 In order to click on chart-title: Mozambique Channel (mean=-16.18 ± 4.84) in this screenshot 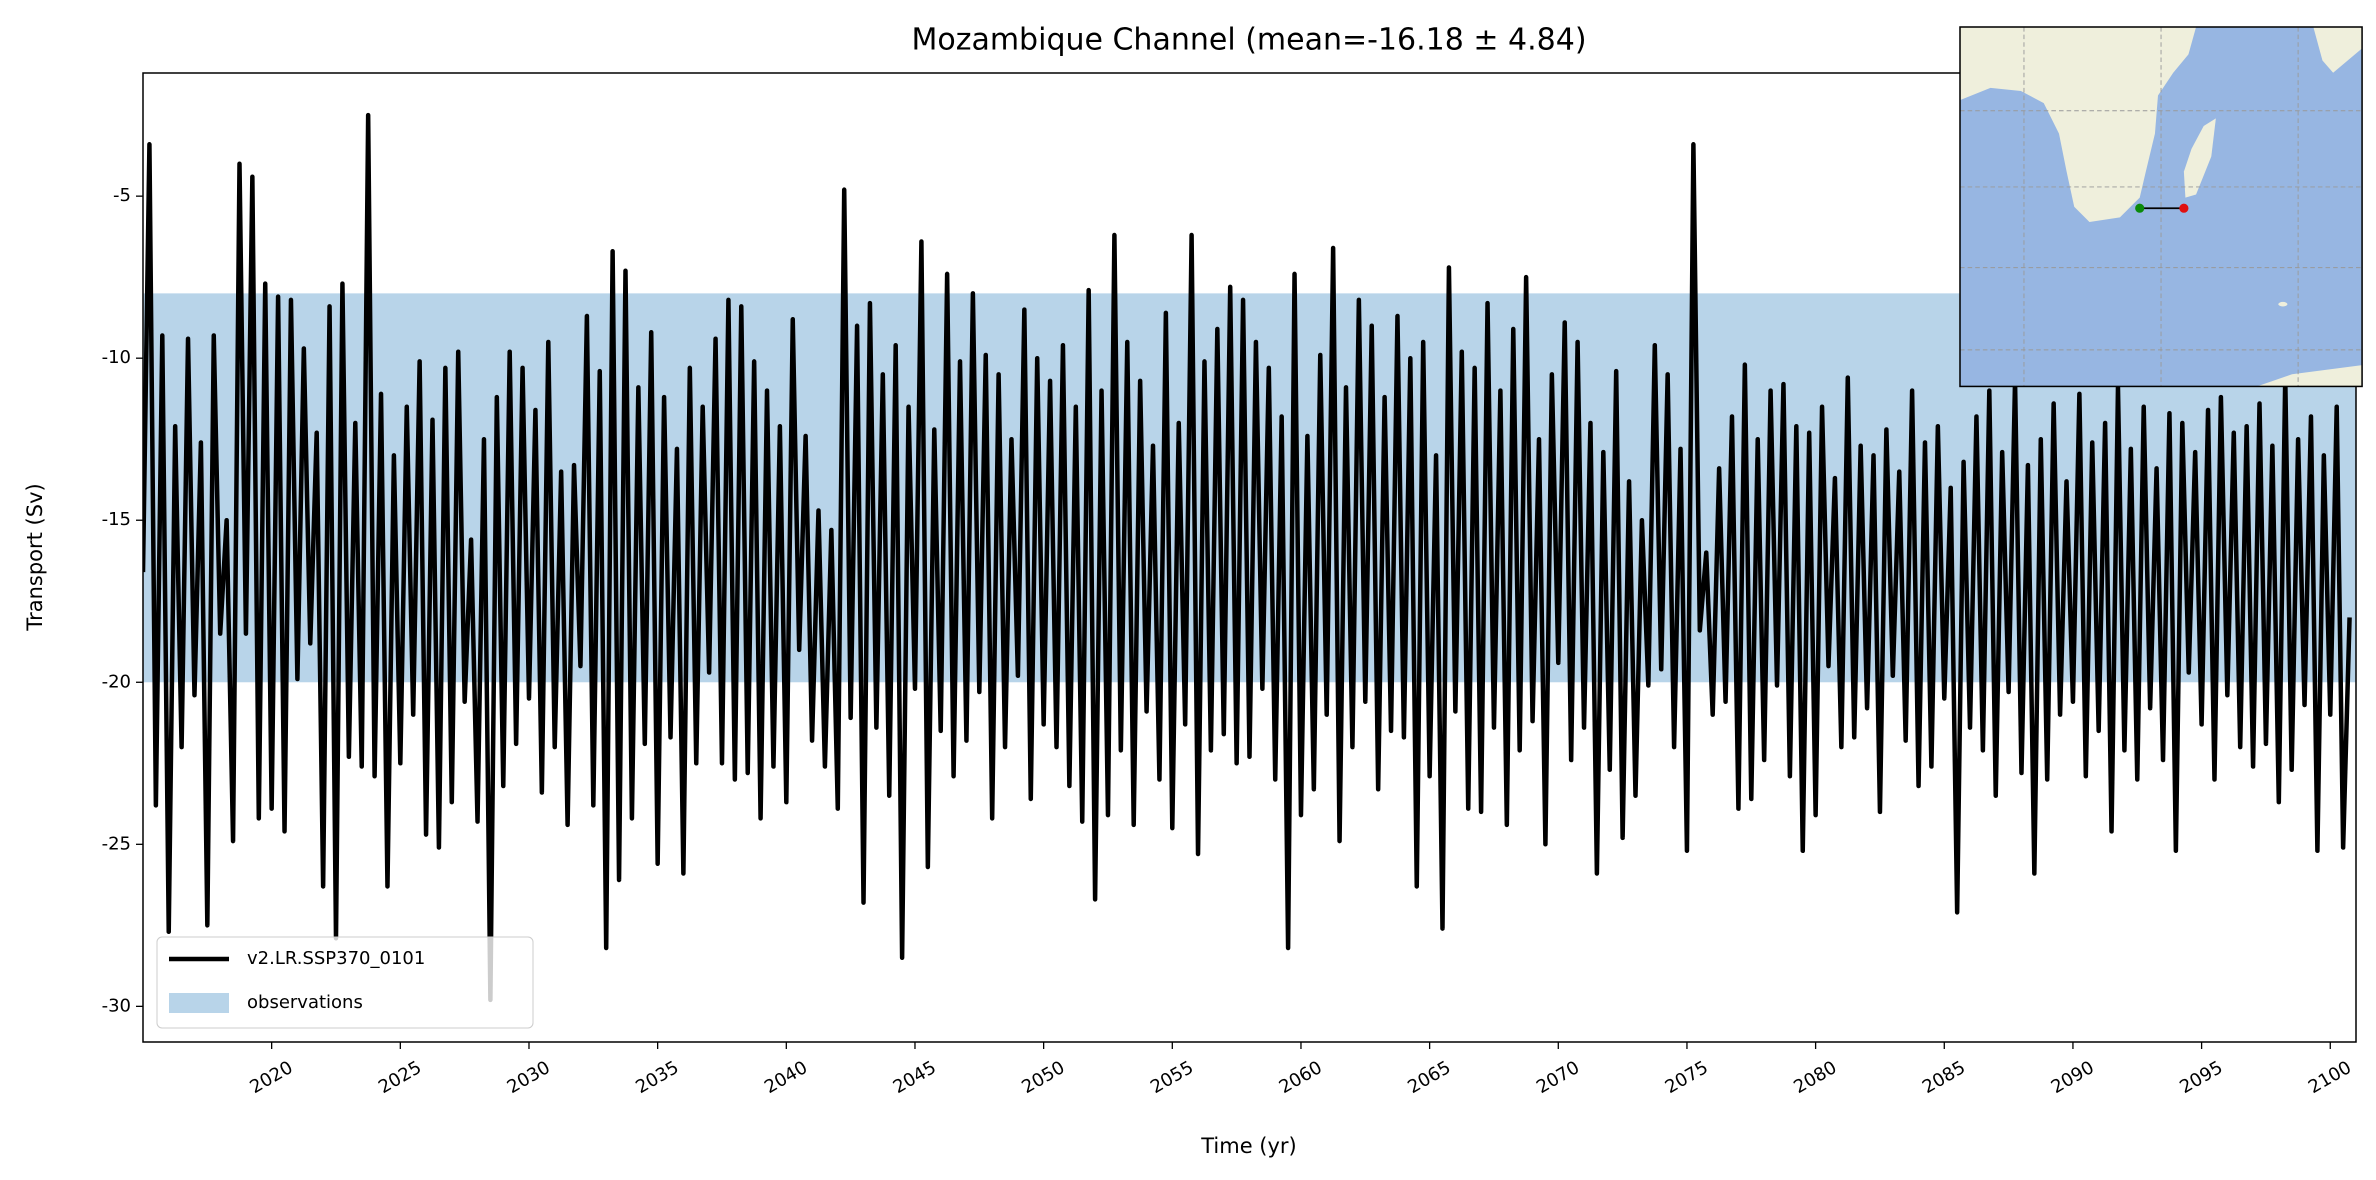, I will do `click(1248, 40)`.